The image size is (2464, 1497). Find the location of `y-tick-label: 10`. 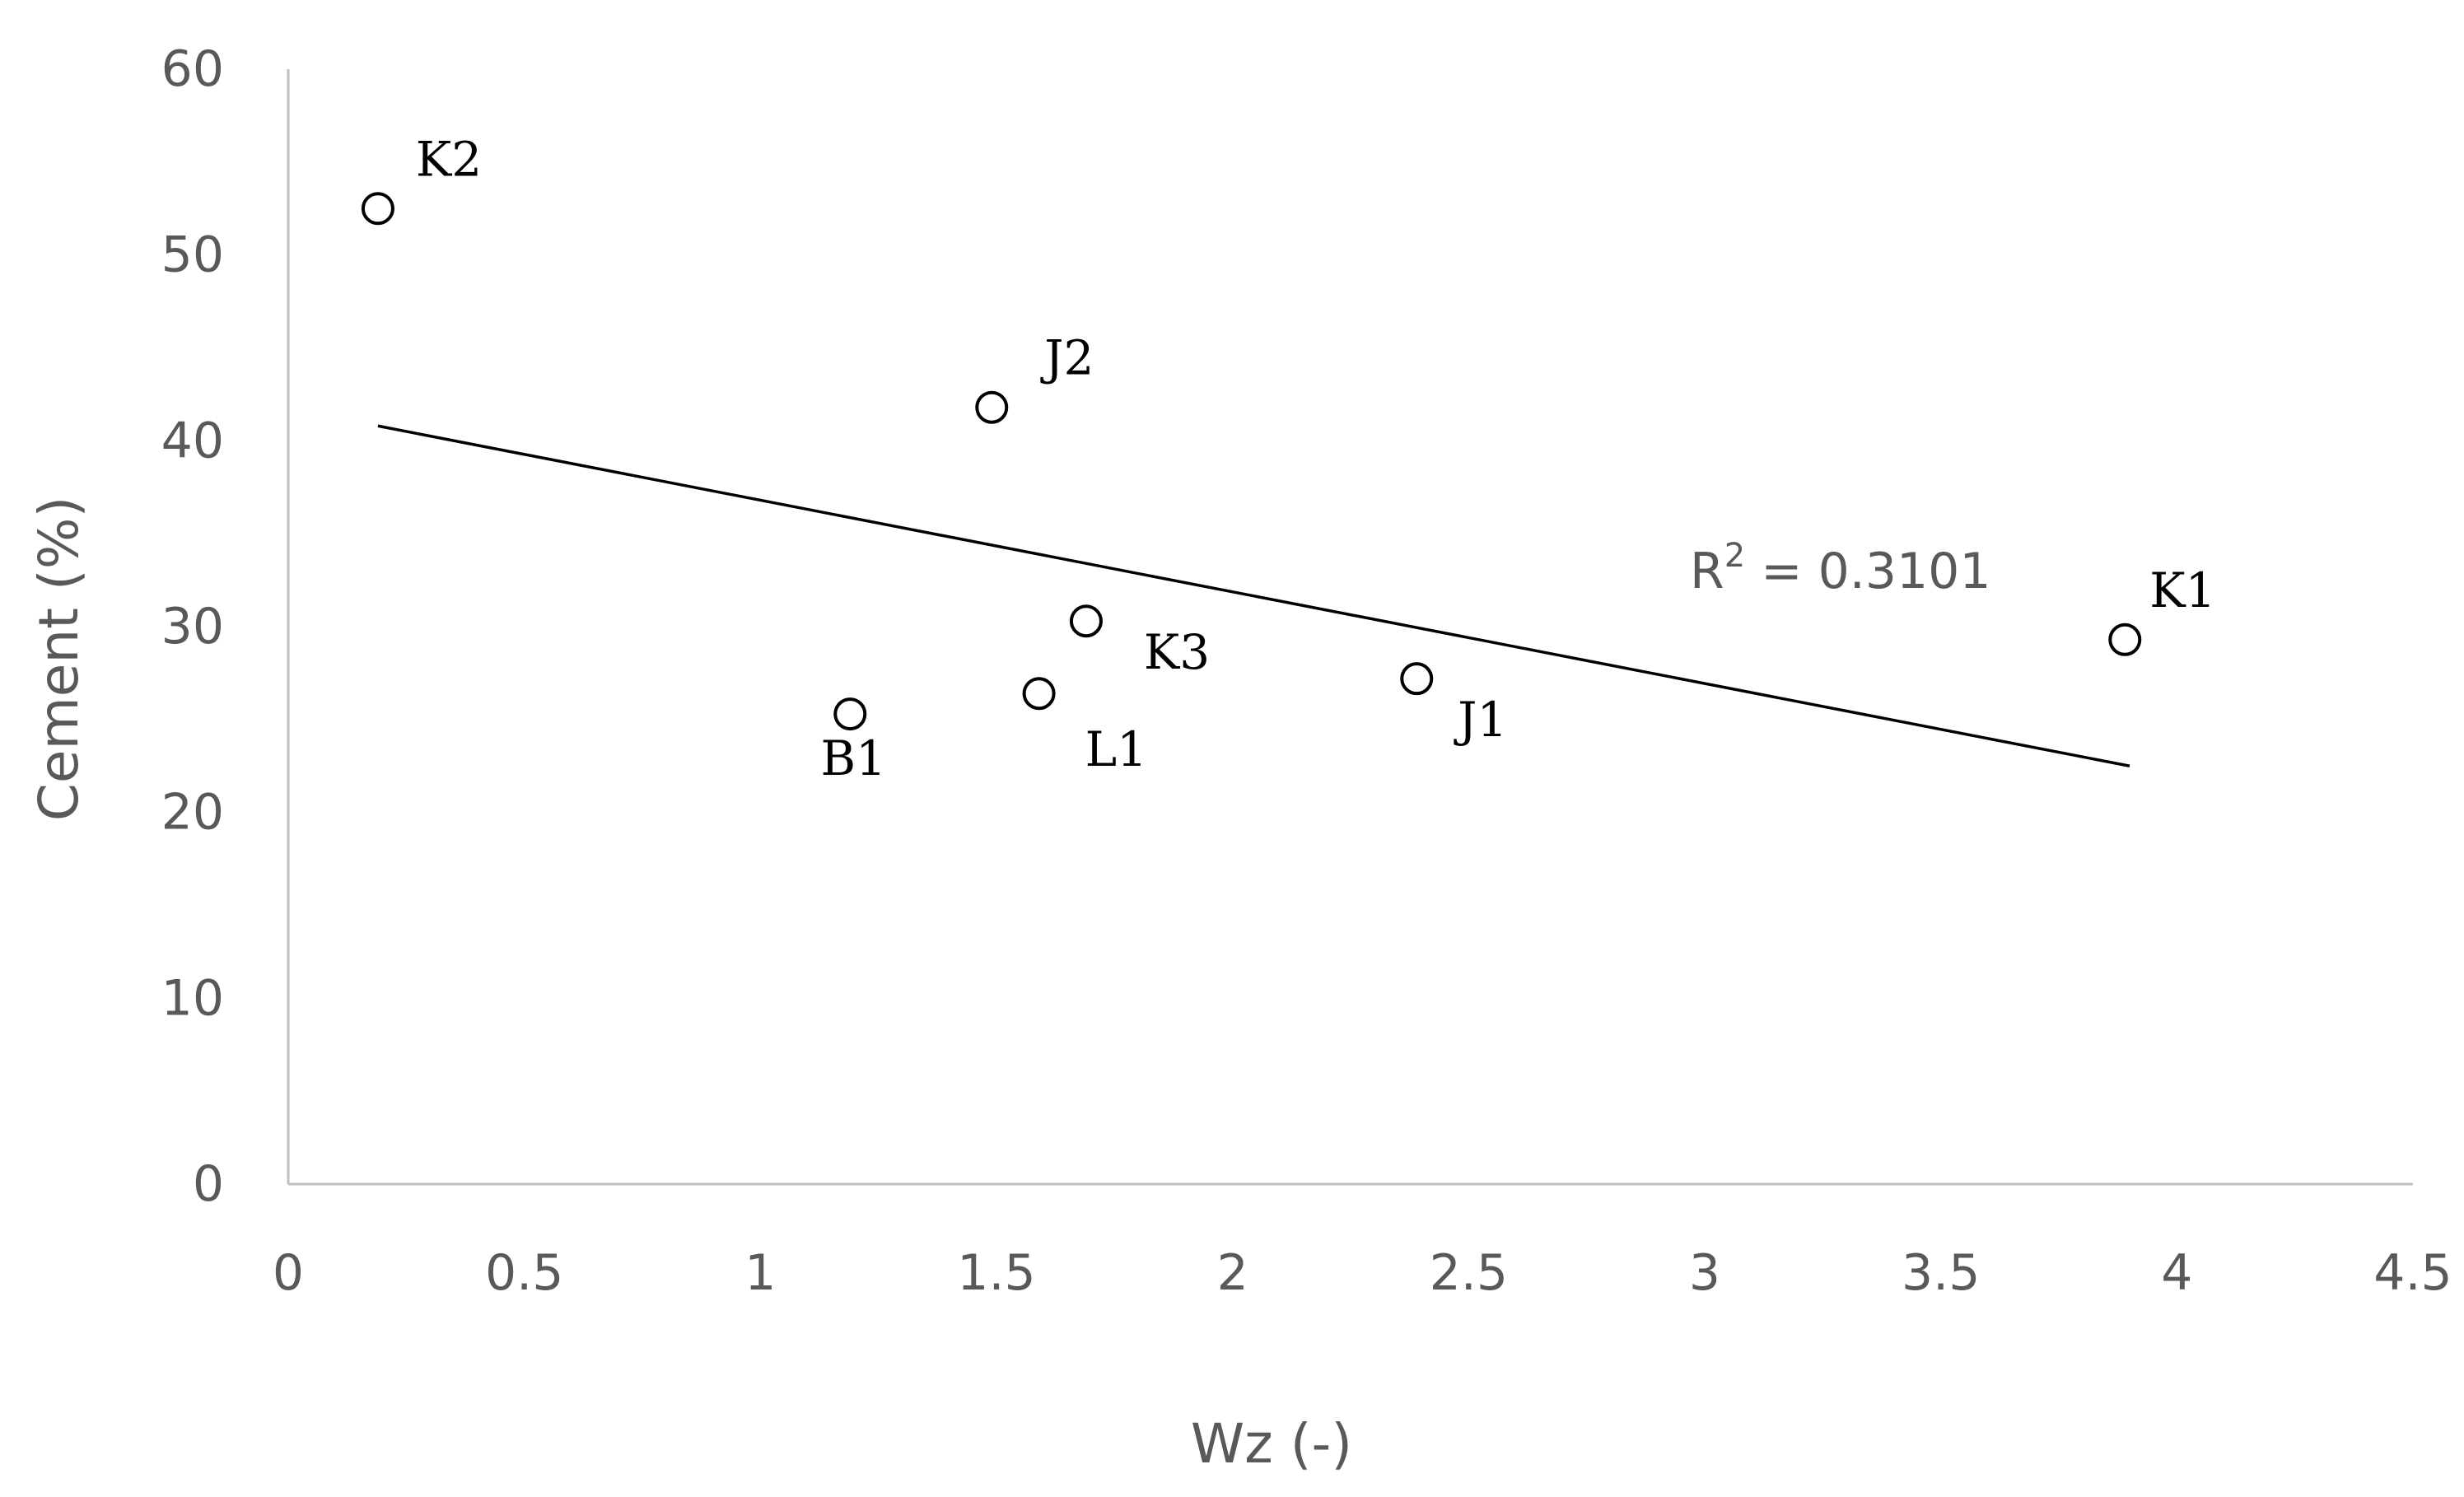

y-tick-label: 10 is located at coordinates (192, 998).